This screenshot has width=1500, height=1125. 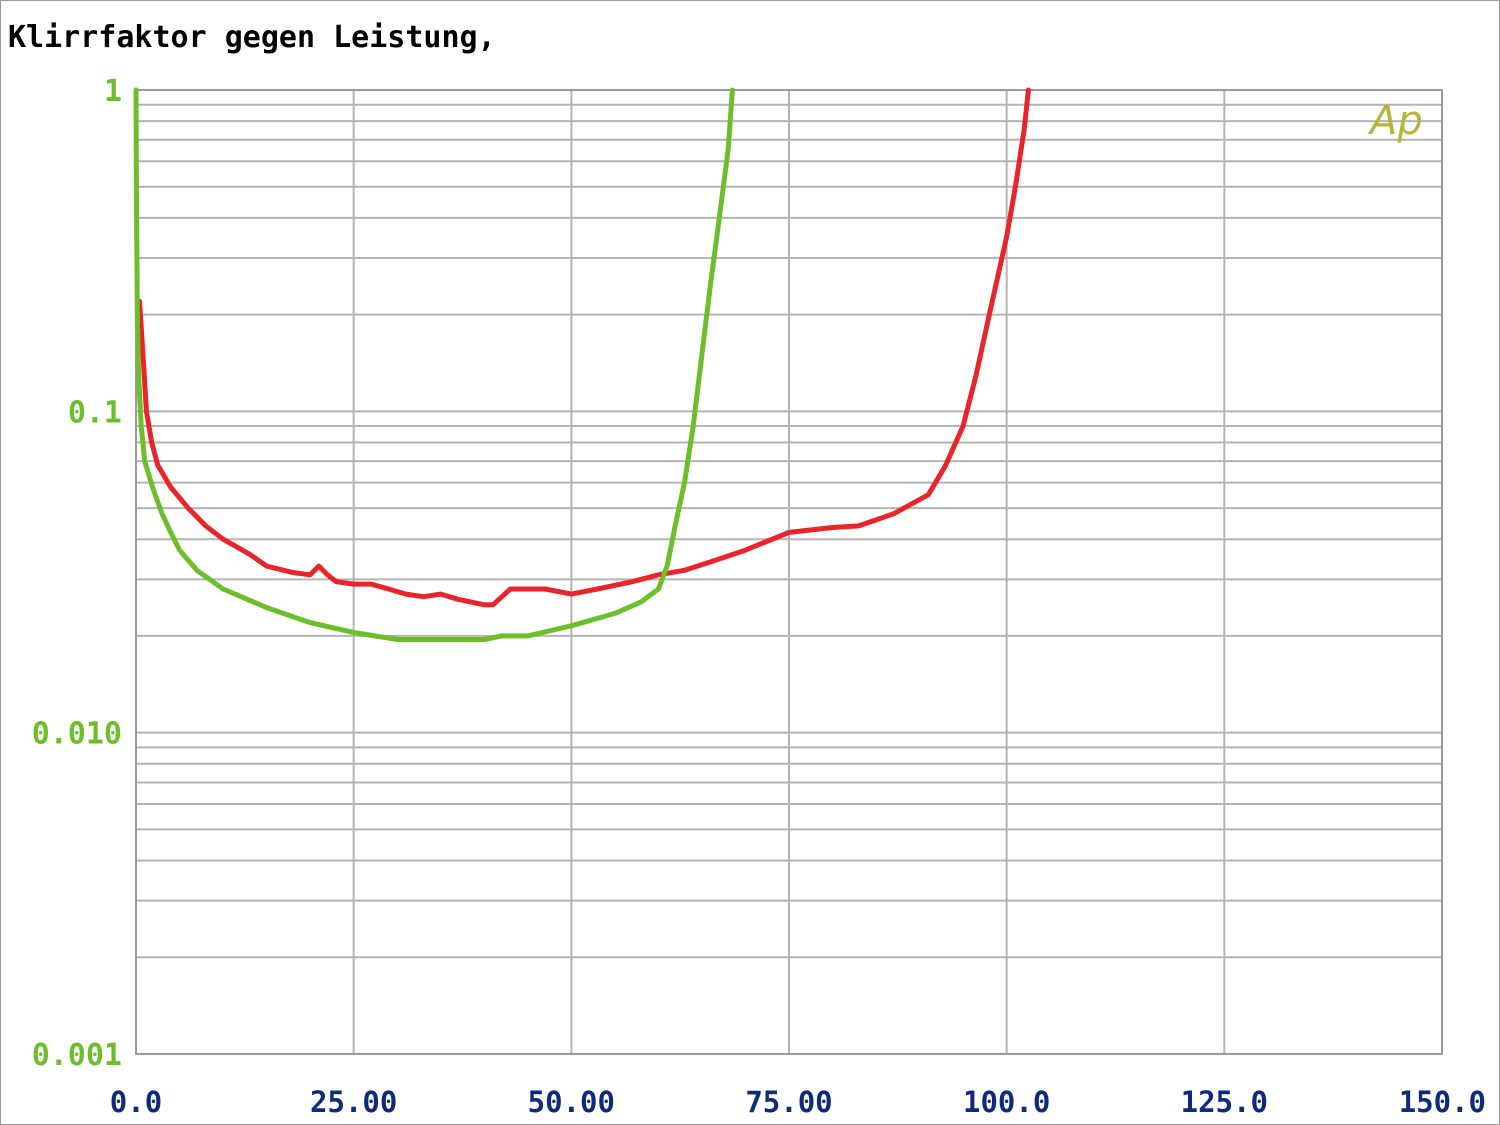 I want to click on y-tick-label: 0.1, so click(x=95, y=412).